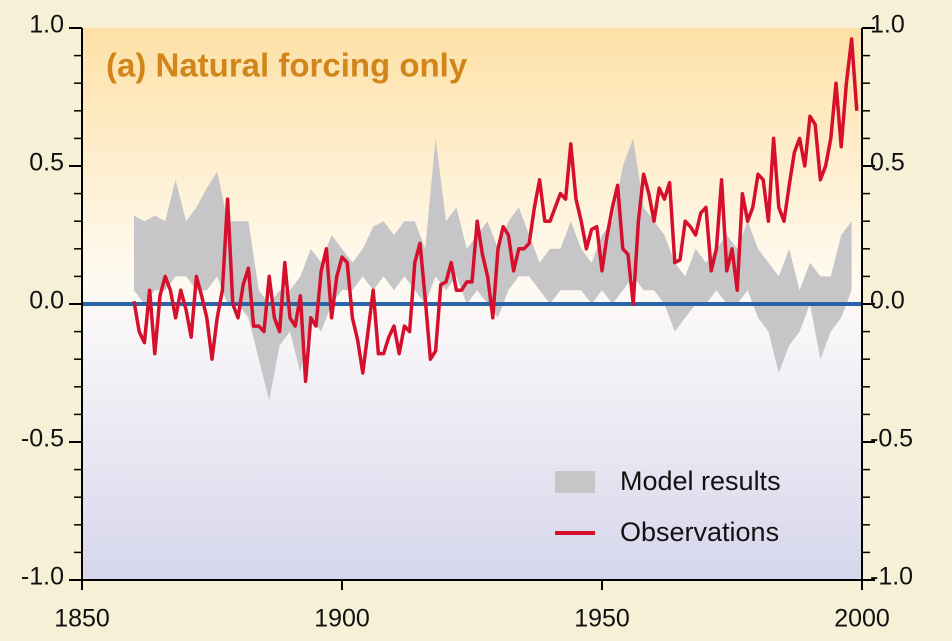 The width and height of the screenshot is (952, 641). I want to click on x-tick-label: 1850, so click(82, 619).